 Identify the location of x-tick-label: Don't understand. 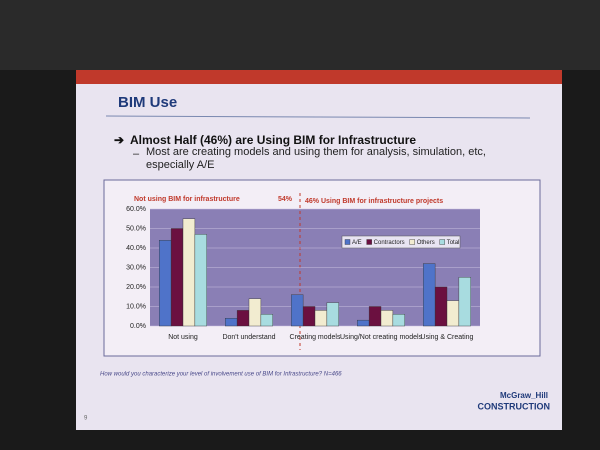
(248, 337).